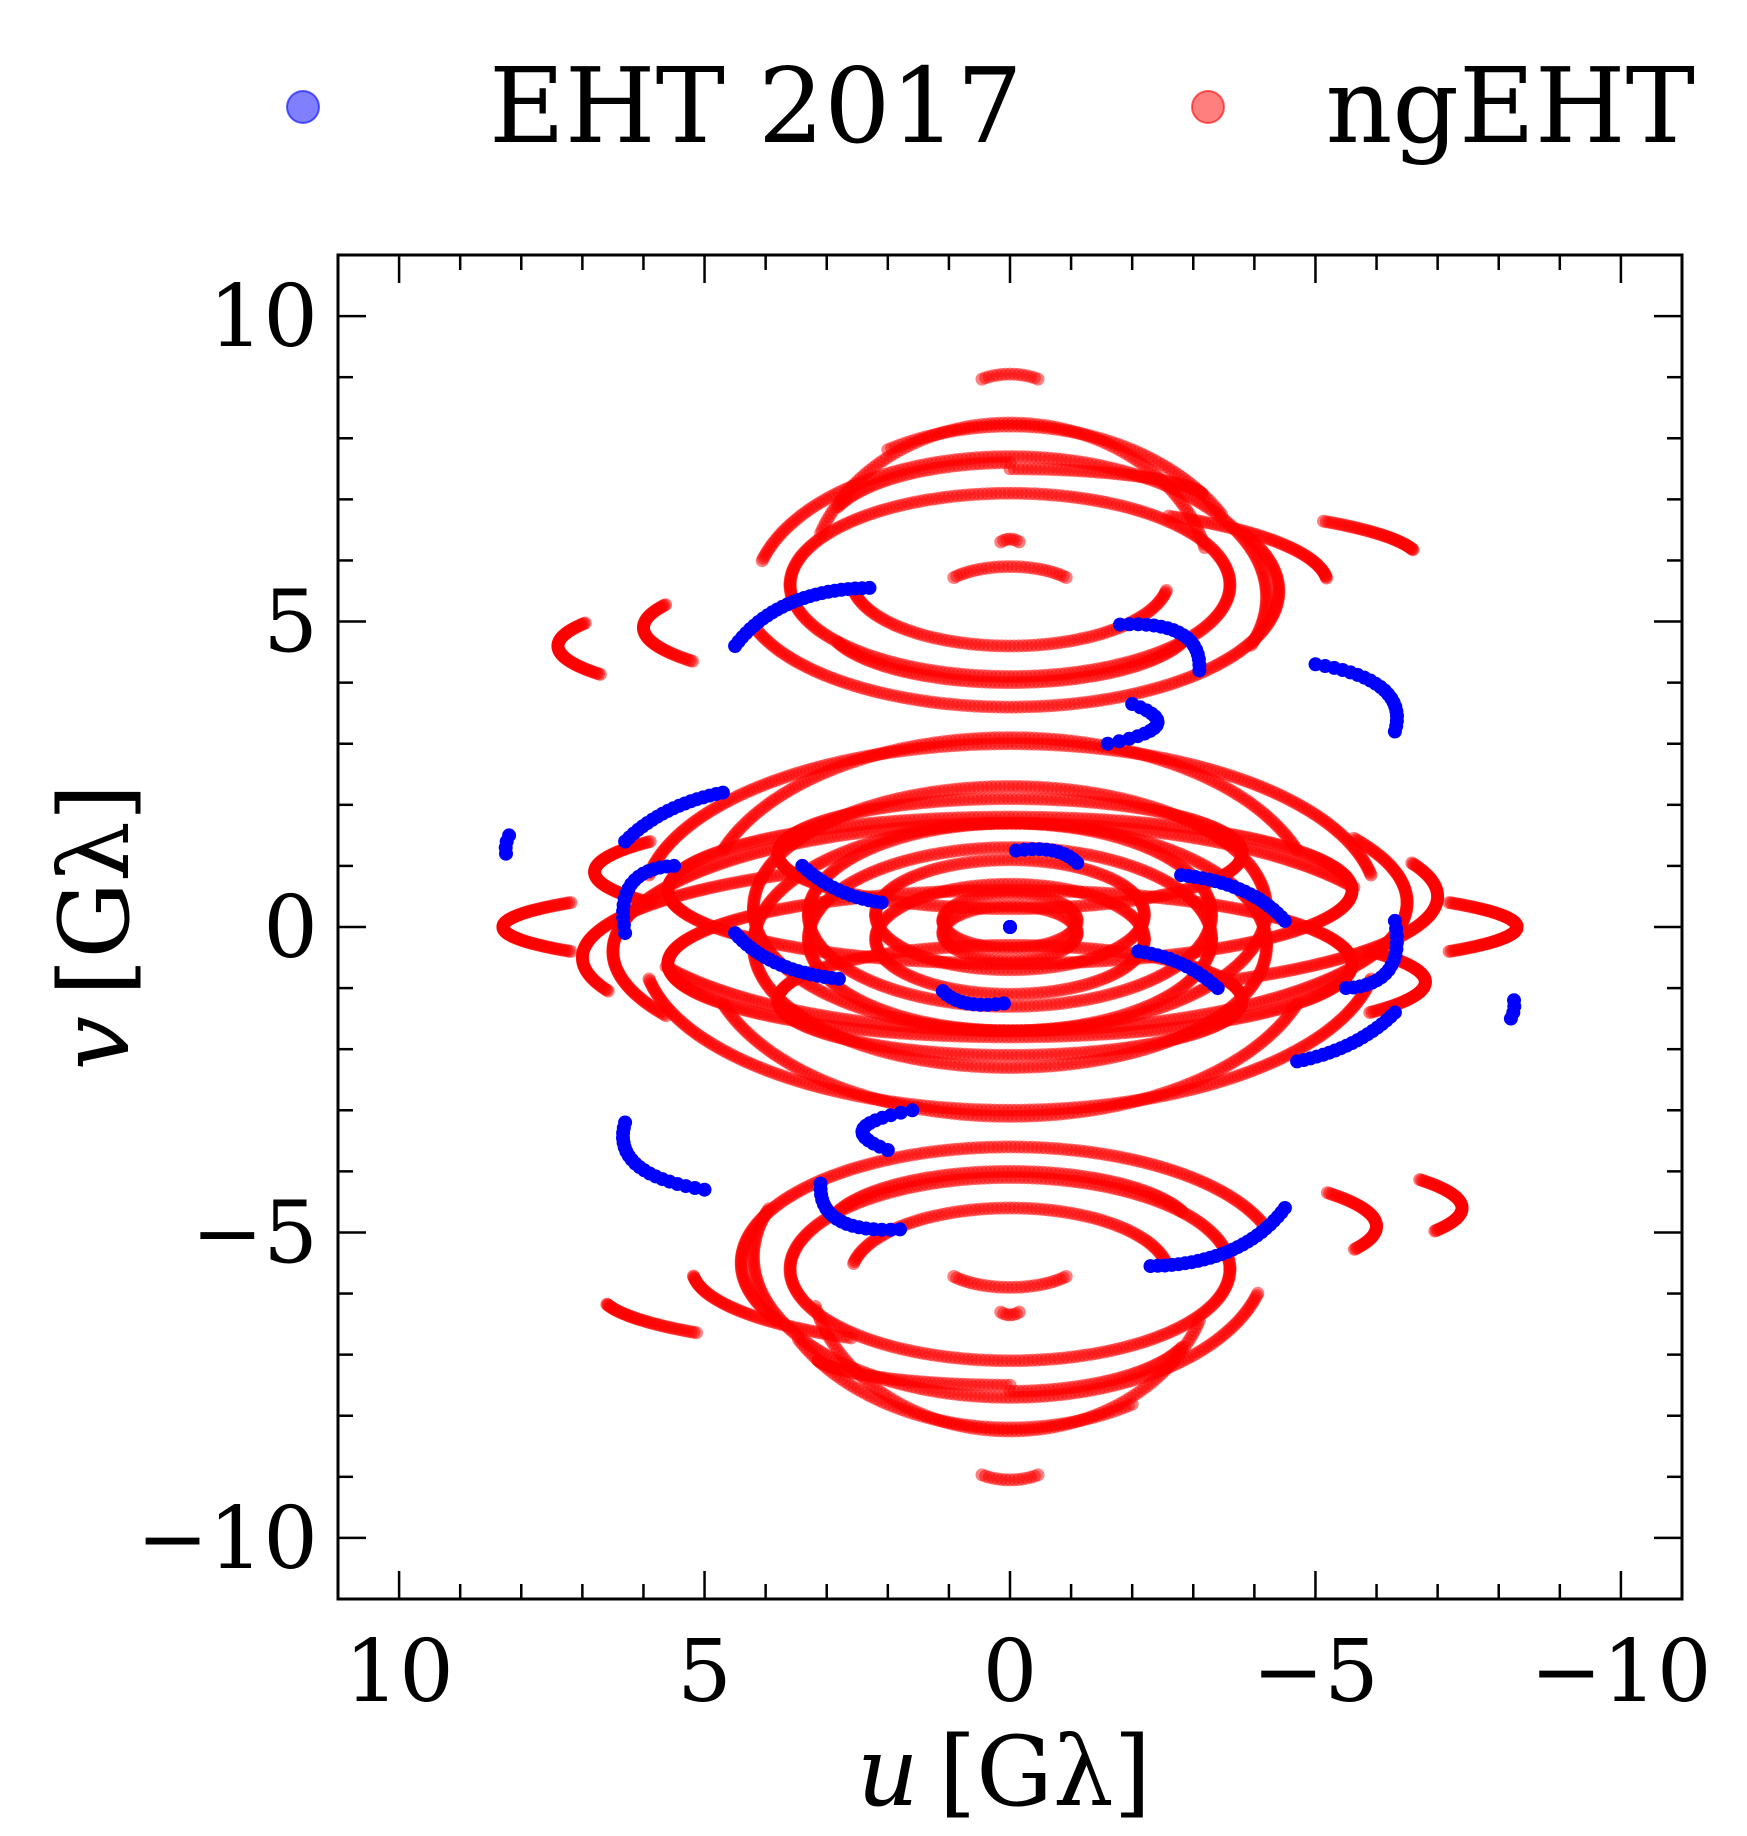 The height and width of the screenshot is (1836, 1747). I want to click on legend-marker-eht2017, so click(303, 107).